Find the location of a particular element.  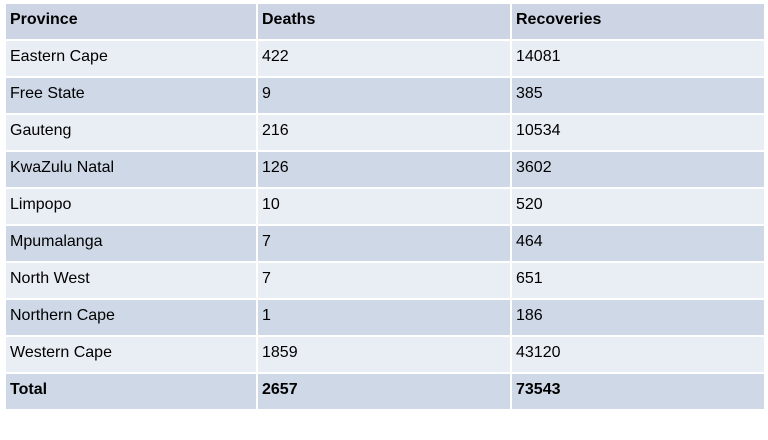

table-cell: 520 is located at coordinates (638, 206).